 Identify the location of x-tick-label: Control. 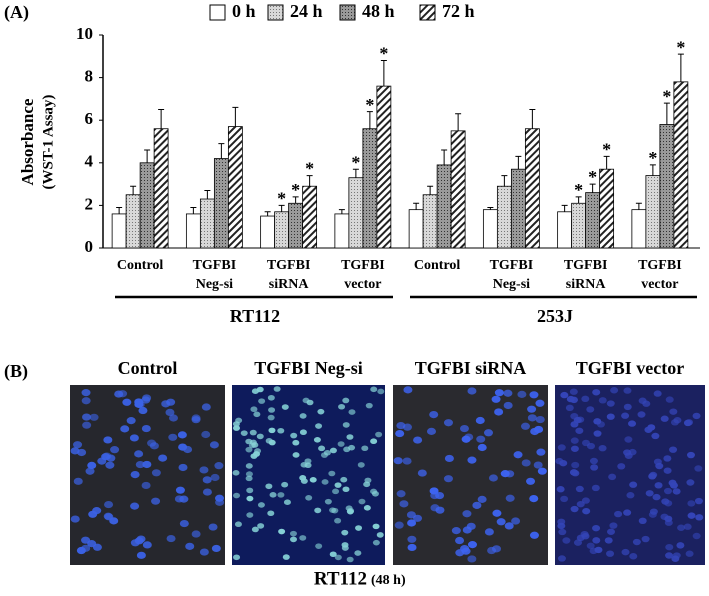
(140, 265).